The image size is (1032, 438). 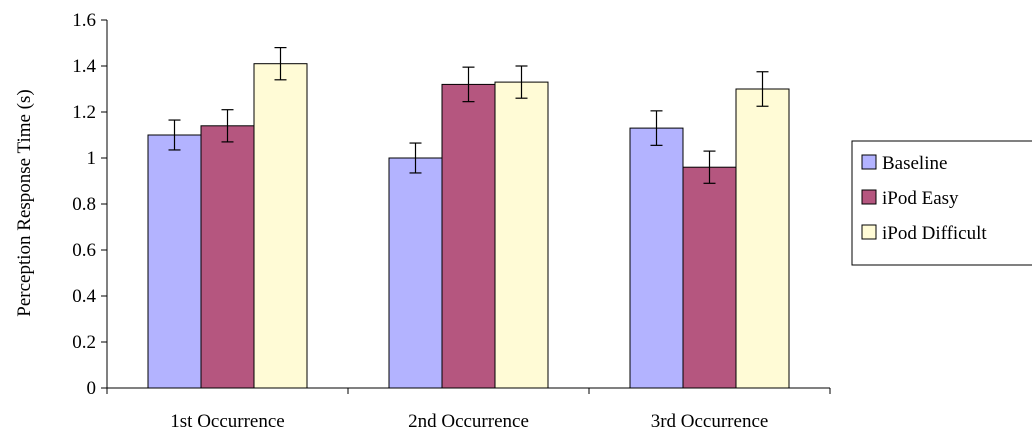 I want to click on y-tick-label: 1.4, so click(x=84, y=66).